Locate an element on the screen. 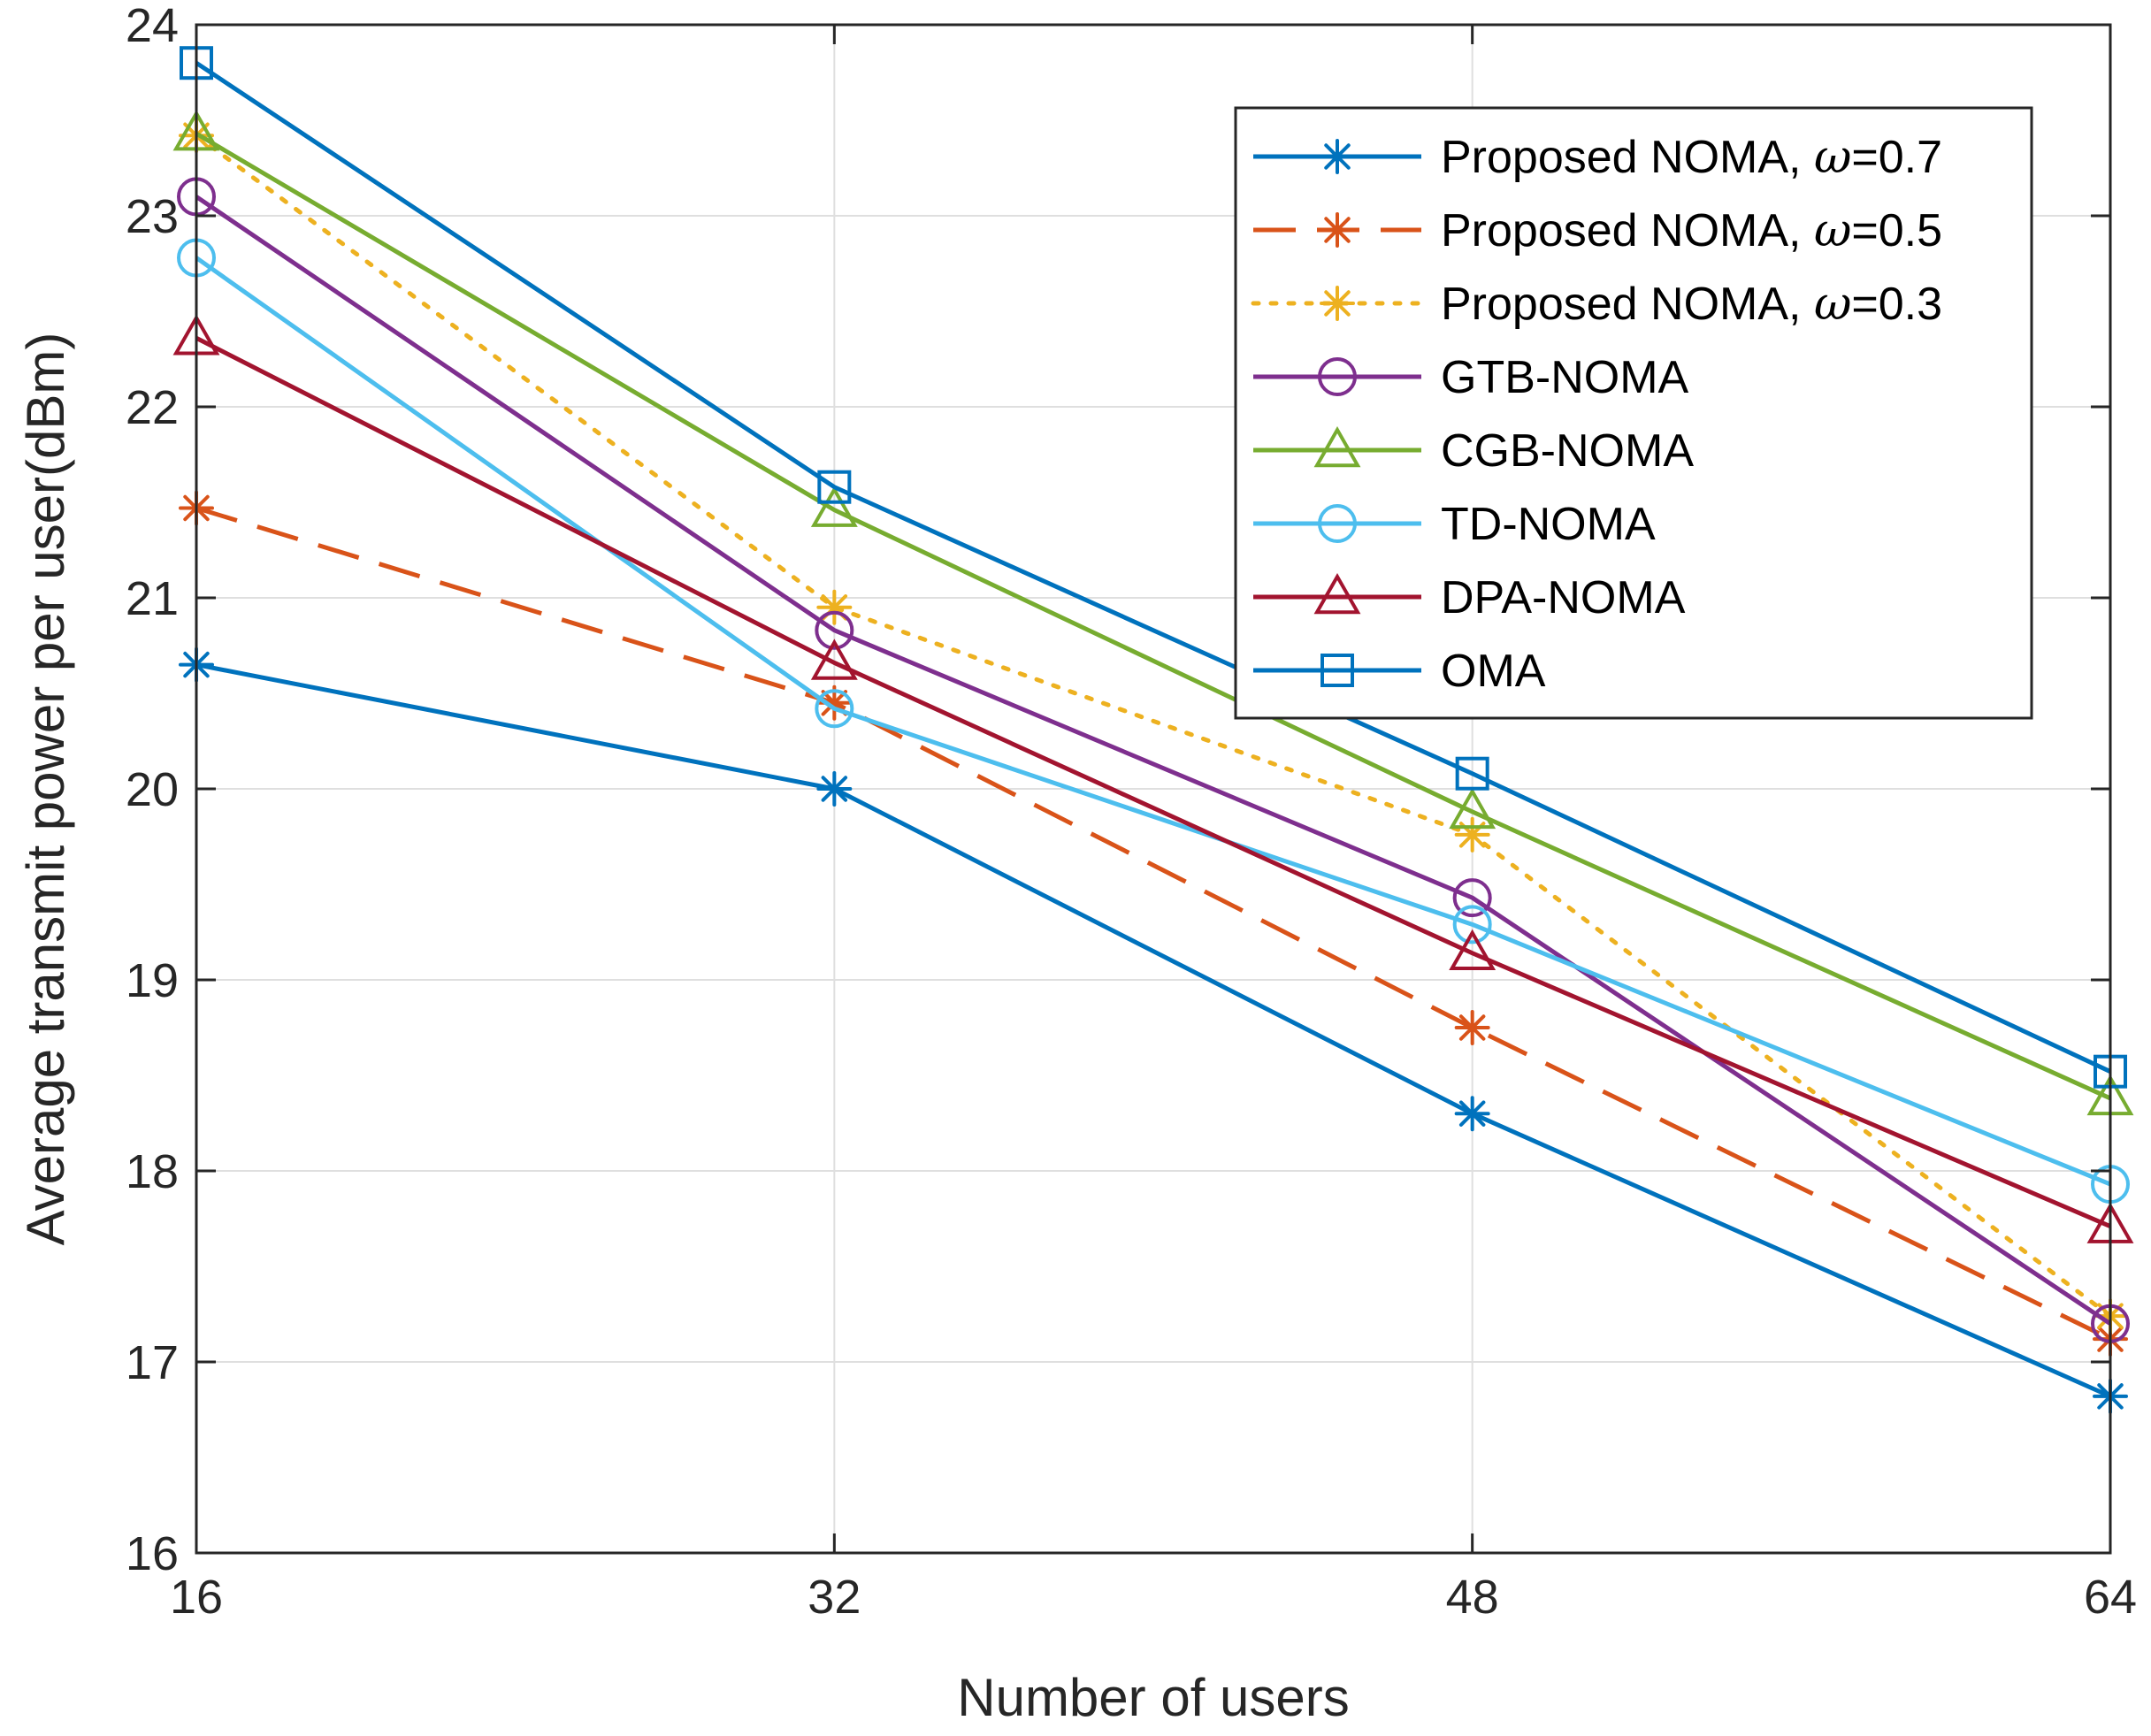  legend-item: Proposed NOMA, ω=0.5 is located at coordinates (1598, 230).